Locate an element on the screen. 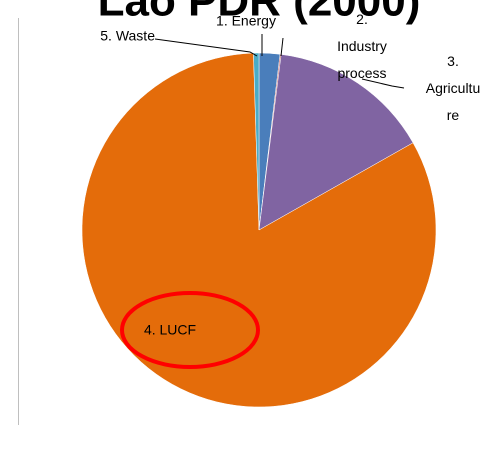 This screenshot has height=451, width=495. highlight-ellipse is located at coordinates (190, 330).